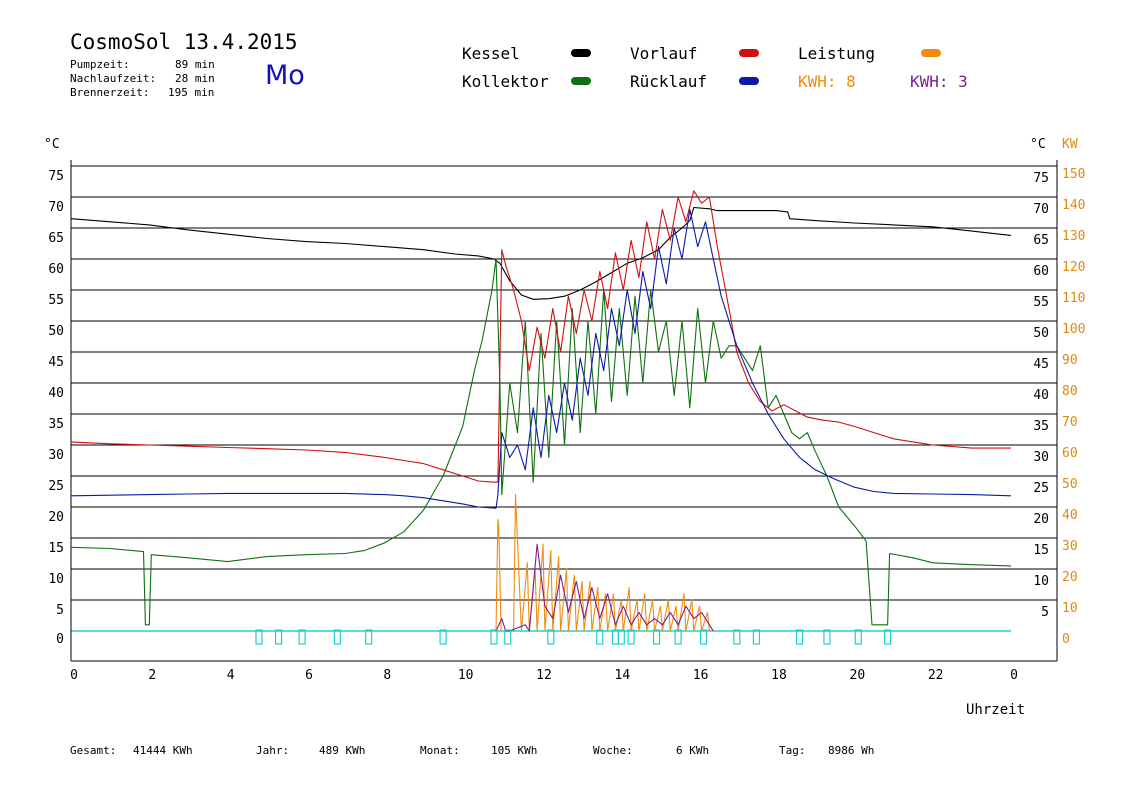 The width and height of the screenshot is (1148, 812). Describe the element at coordinates (113, 78) in the screenshot. I see `follow-time-label: Nachlaufzeit:` at that location.